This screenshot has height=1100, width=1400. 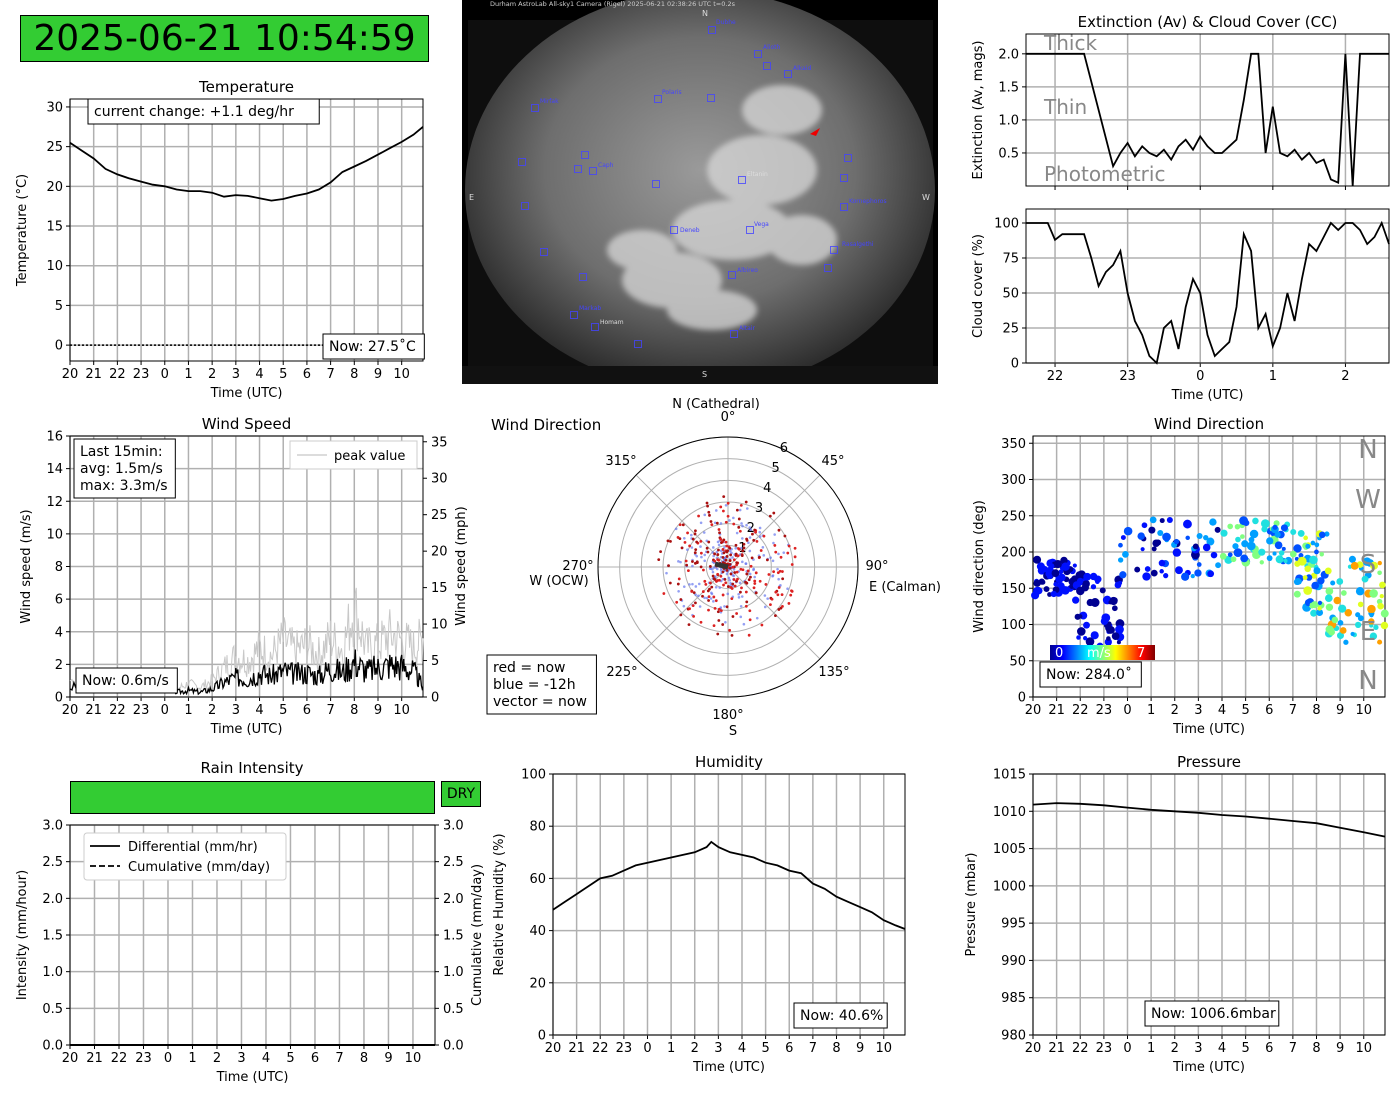 I want to click on y-tick-label: 80, so click(x=537, y=827).